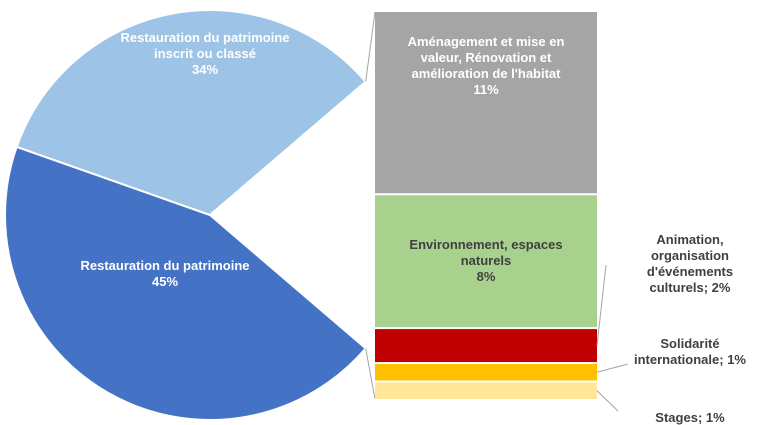  Describe the element at coordinates (486, 89) in the screenshot. I see `label-text: 11%` at that location.